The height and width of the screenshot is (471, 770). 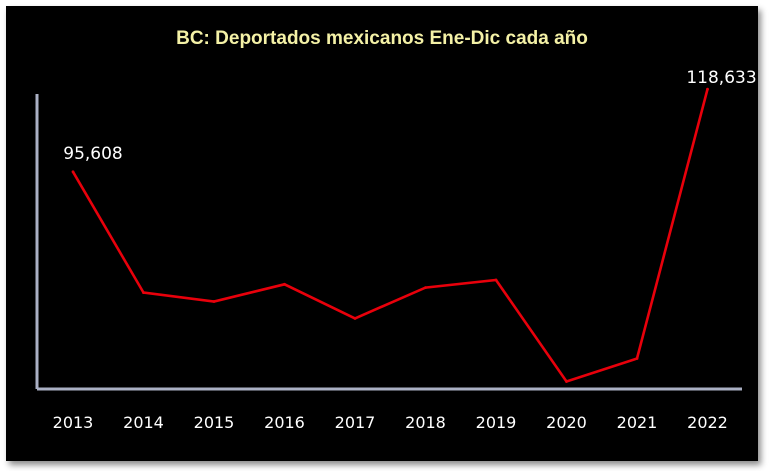 I want to click on x-tick-label: 2019, so click(x=496, y=422).